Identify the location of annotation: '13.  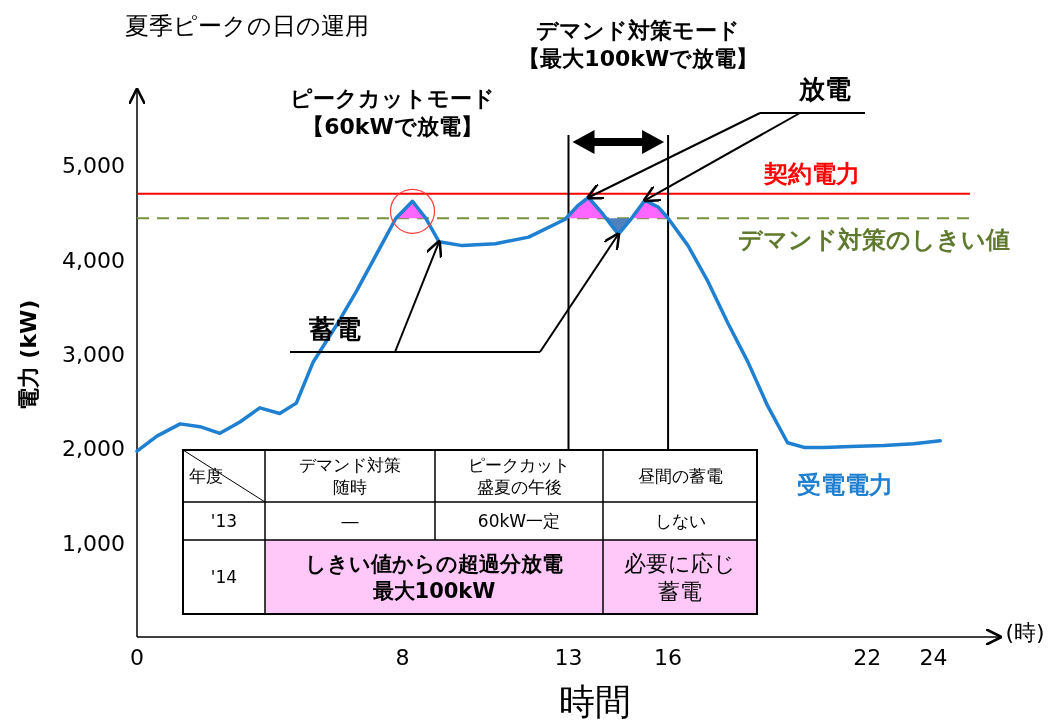
(224, 521).